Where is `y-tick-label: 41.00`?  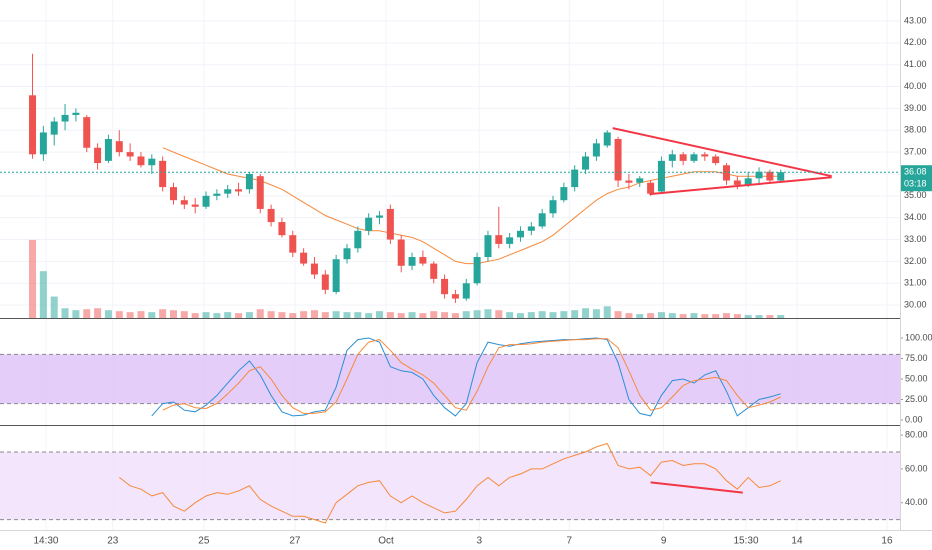
y-tick-label: 41.00 is located at coordinates (915, 64).